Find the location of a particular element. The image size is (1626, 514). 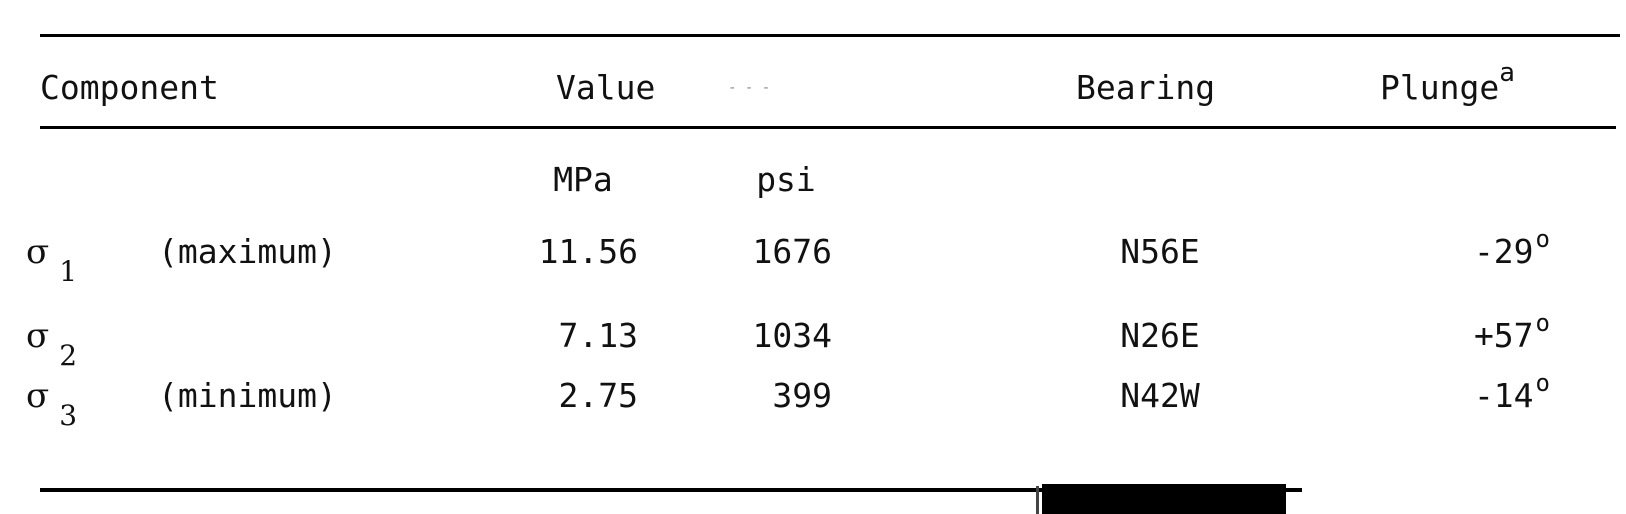

plunge-value: -29o is located at coordinates (1511, 248).